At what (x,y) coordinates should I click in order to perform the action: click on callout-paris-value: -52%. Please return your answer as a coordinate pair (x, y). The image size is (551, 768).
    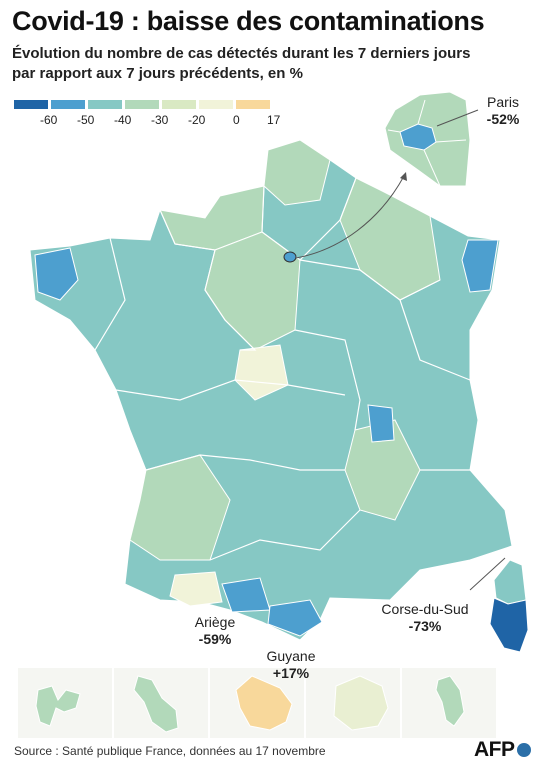
    Looking at the image, I should click on (503, 119).